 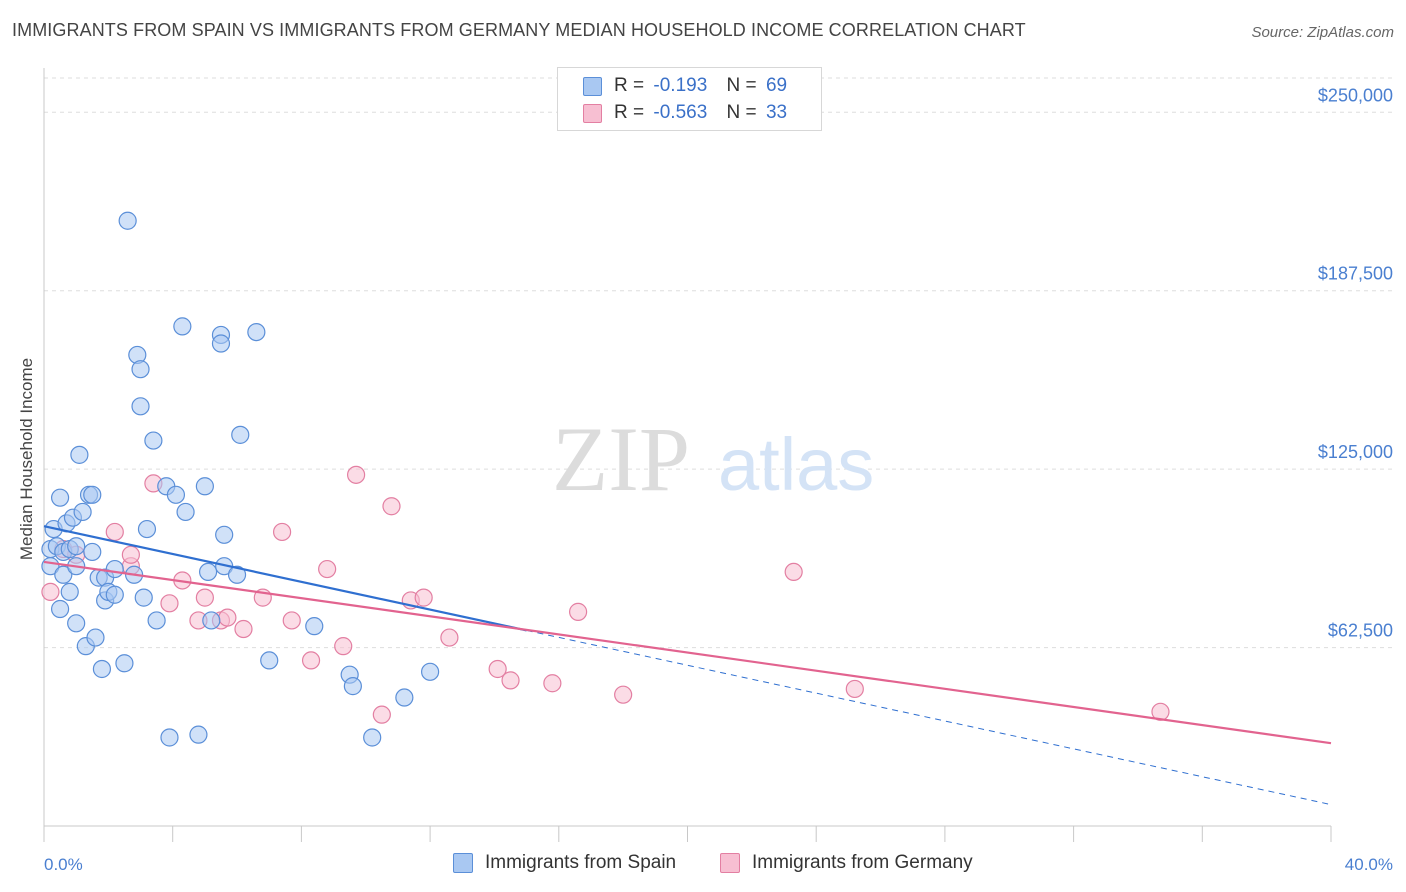 What do you see at coordinates (1355, 452) in the screenshot?
I see `y-tick-label: $125,000` at bounding box center [1355, 452].